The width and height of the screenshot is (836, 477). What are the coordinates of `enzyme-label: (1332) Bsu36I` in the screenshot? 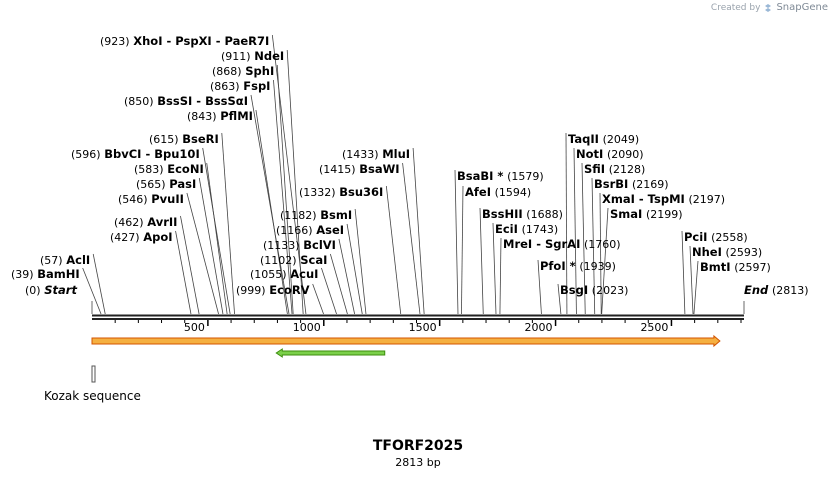 It's located at (341, 192).